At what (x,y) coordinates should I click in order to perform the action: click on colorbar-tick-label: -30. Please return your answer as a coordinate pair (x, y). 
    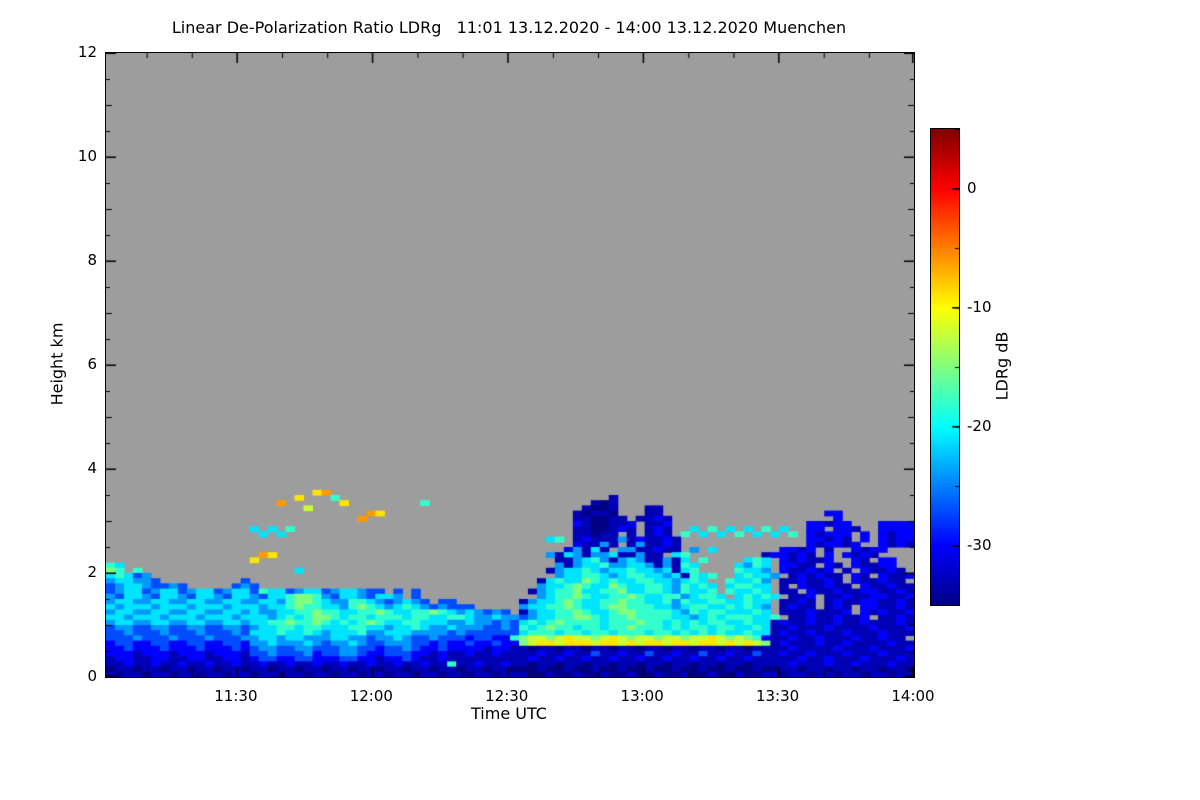
    Looking at the image, I should click on (979, 544).